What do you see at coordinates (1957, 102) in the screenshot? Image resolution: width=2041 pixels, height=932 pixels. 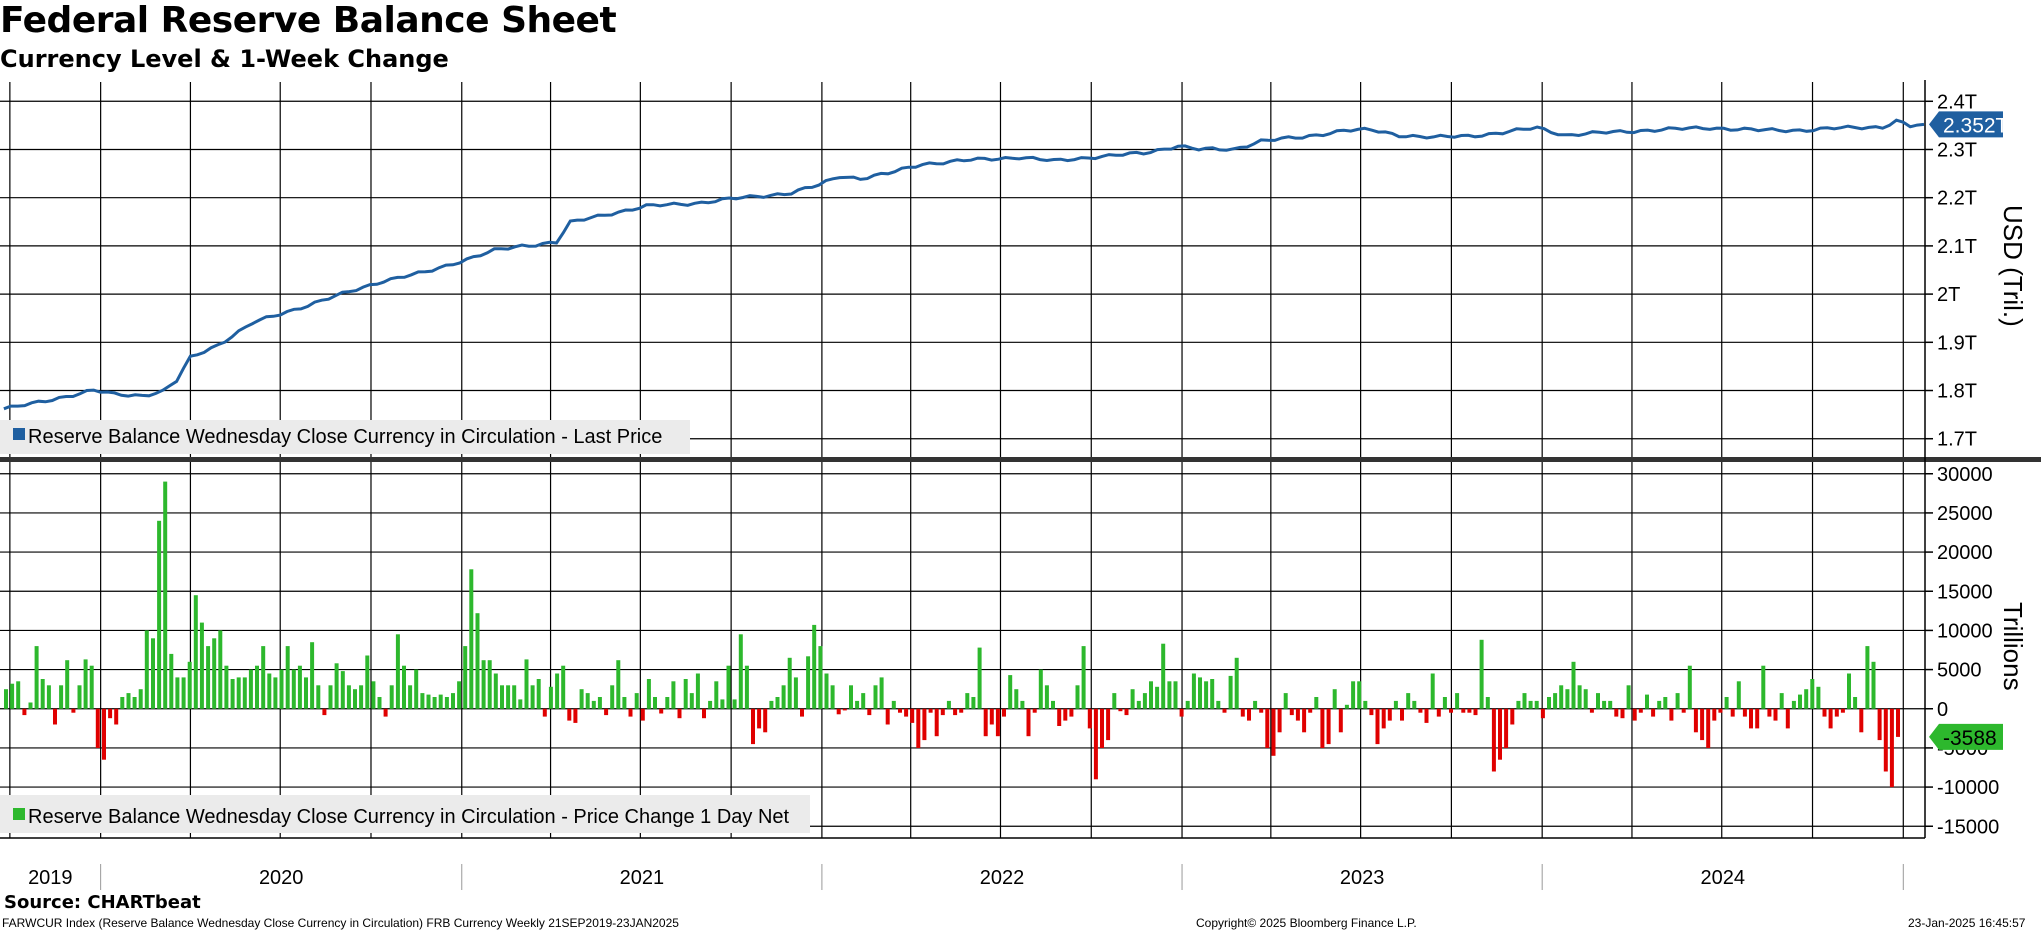 I see `y-tick-label: 2.4T` at bounding box center [1957, 102].